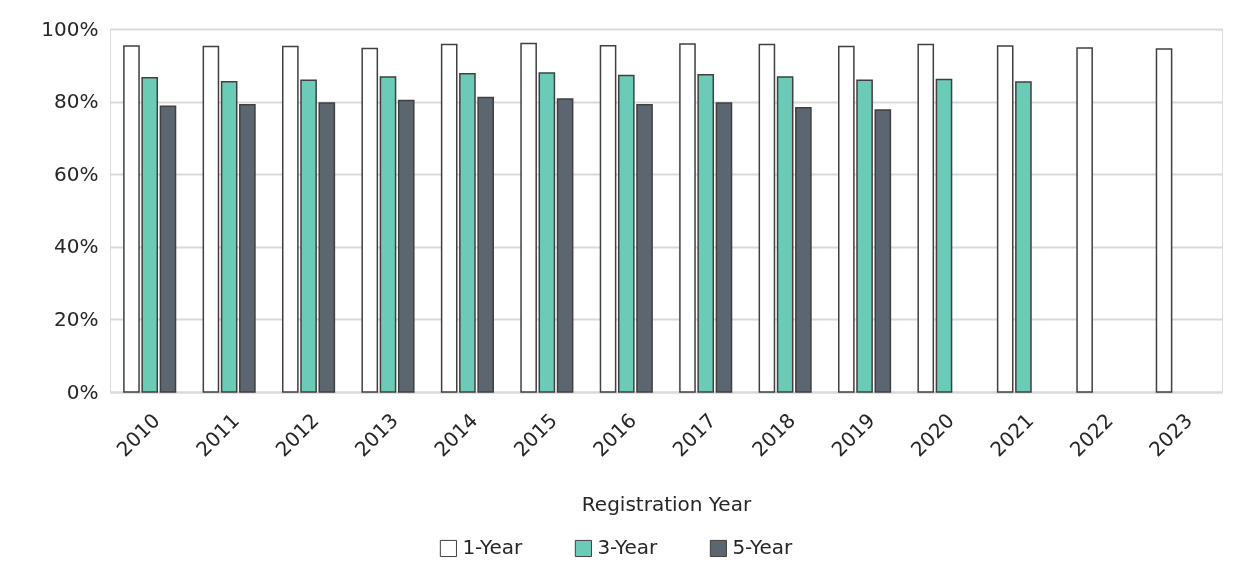 Image resolution: width=1250 pixels, height=588 pixels. Describe the element at coordinates (82, 391) in the screenshot. I see `y-tick-label: 0%` at that location.